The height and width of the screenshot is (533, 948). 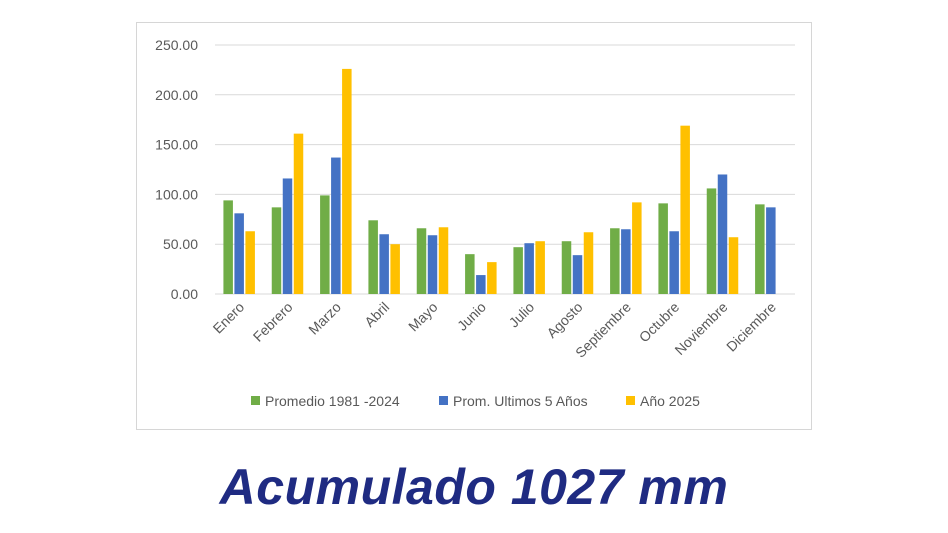 What do you see at coordinates (564, 320) in the screenshot?
I see `x-tick-label: Agosto` at bounding box center [564, 320].